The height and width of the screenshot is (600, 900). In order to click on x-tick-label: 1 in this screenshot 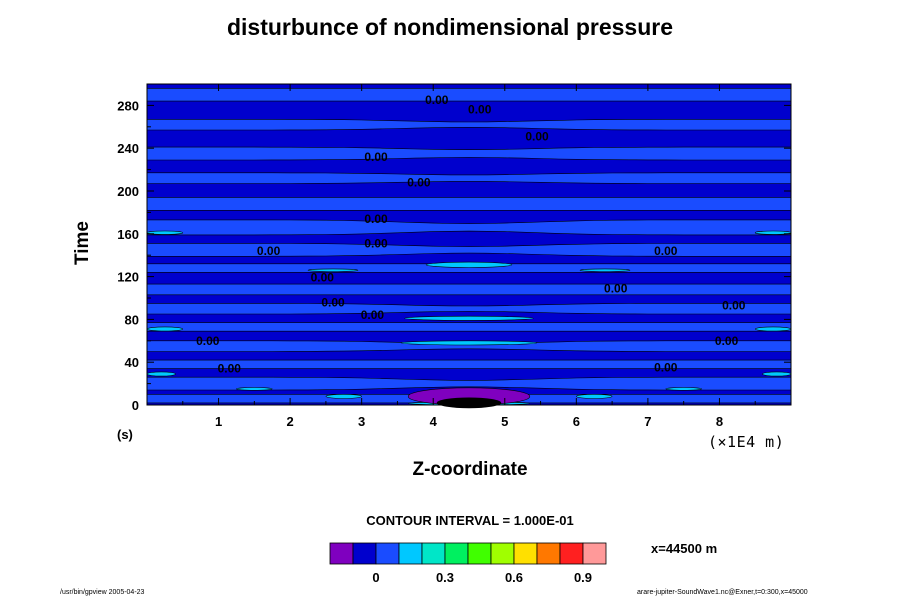, I will do `click(218, 421)`.